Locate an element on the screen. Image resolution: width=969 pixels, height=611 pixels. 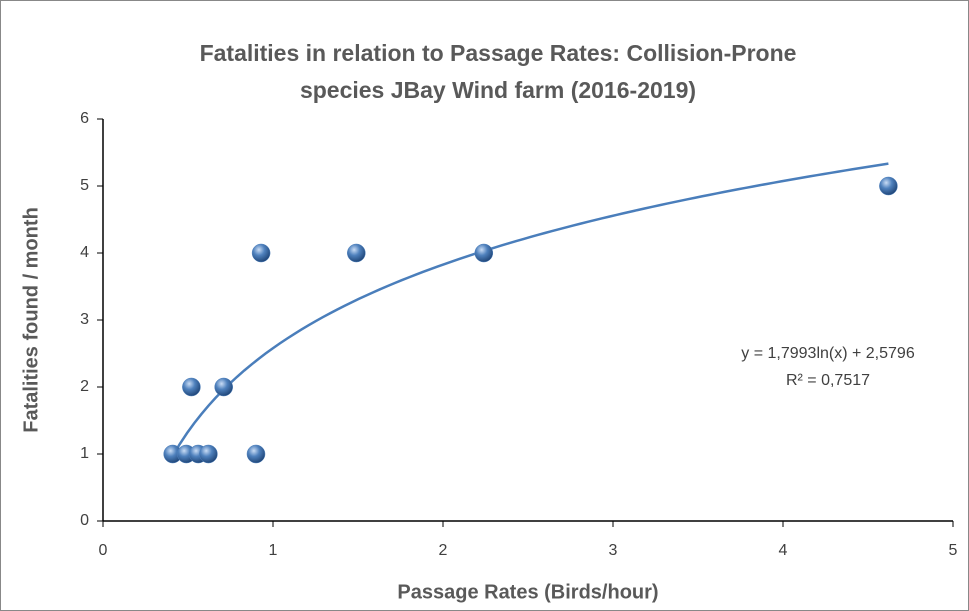
trendline-equation: y = 1,7993ln(x) + 2,5796 is located at coordinates (828, 353).